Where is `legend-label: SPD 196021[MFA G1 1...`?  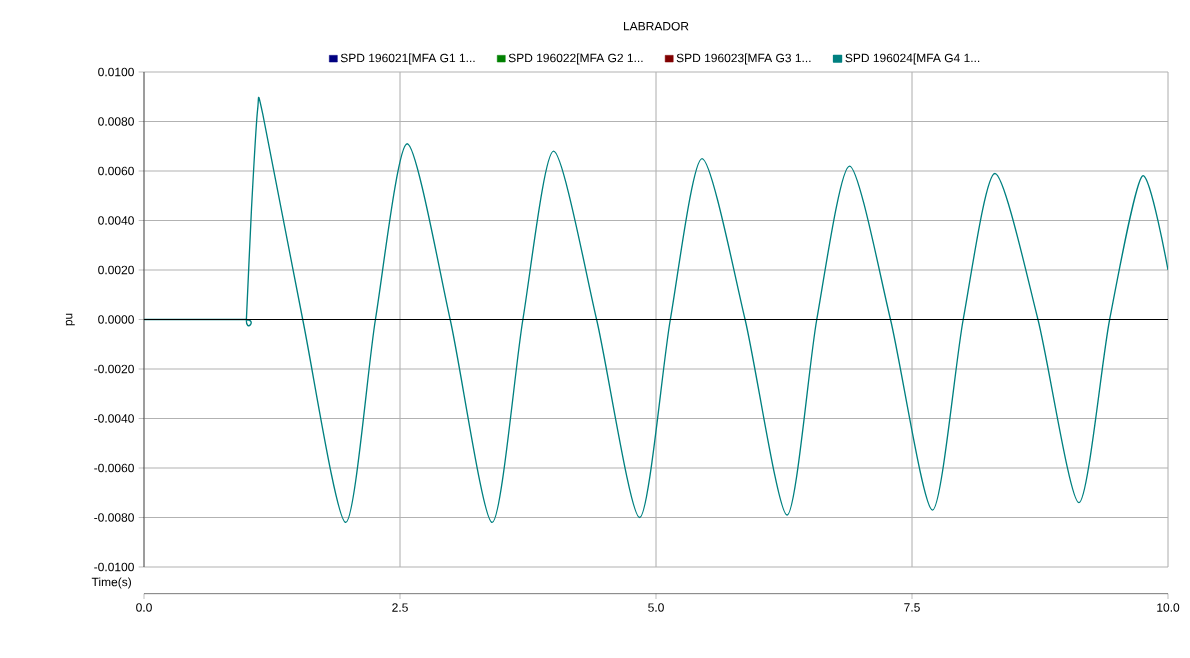
legend-label: SPD 196021[MFA G1 1... is located at coordinates (407, 59).